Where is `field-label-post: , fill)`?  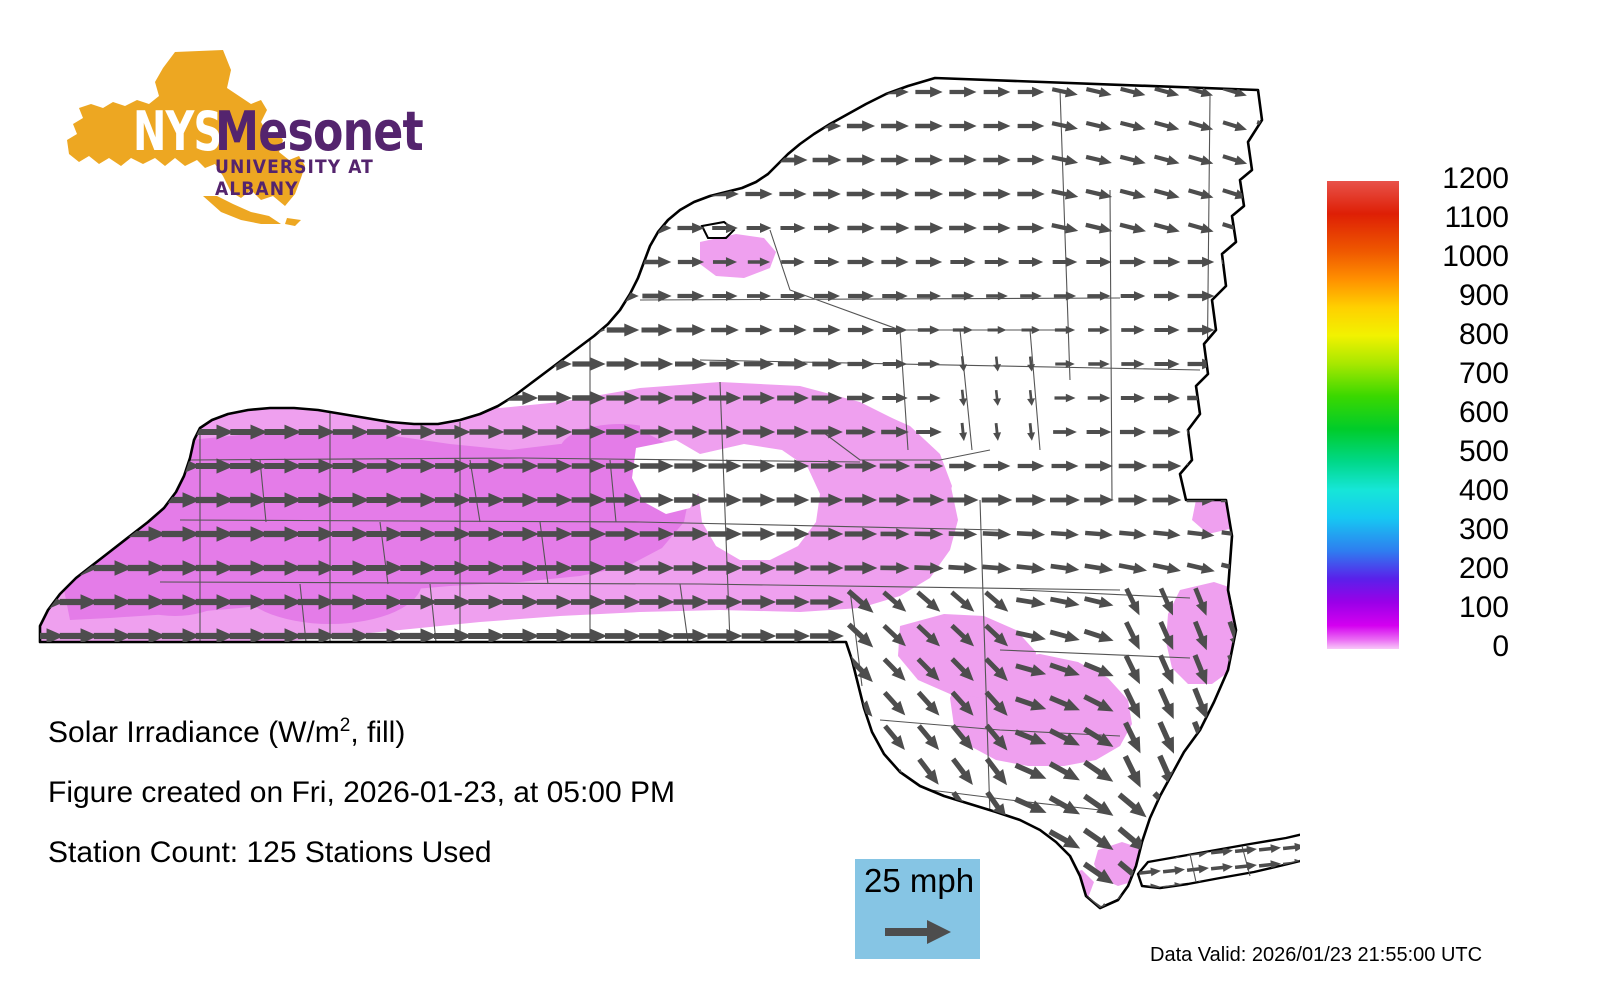 field-label-post: , fill) is located at coordinates (378, 732).